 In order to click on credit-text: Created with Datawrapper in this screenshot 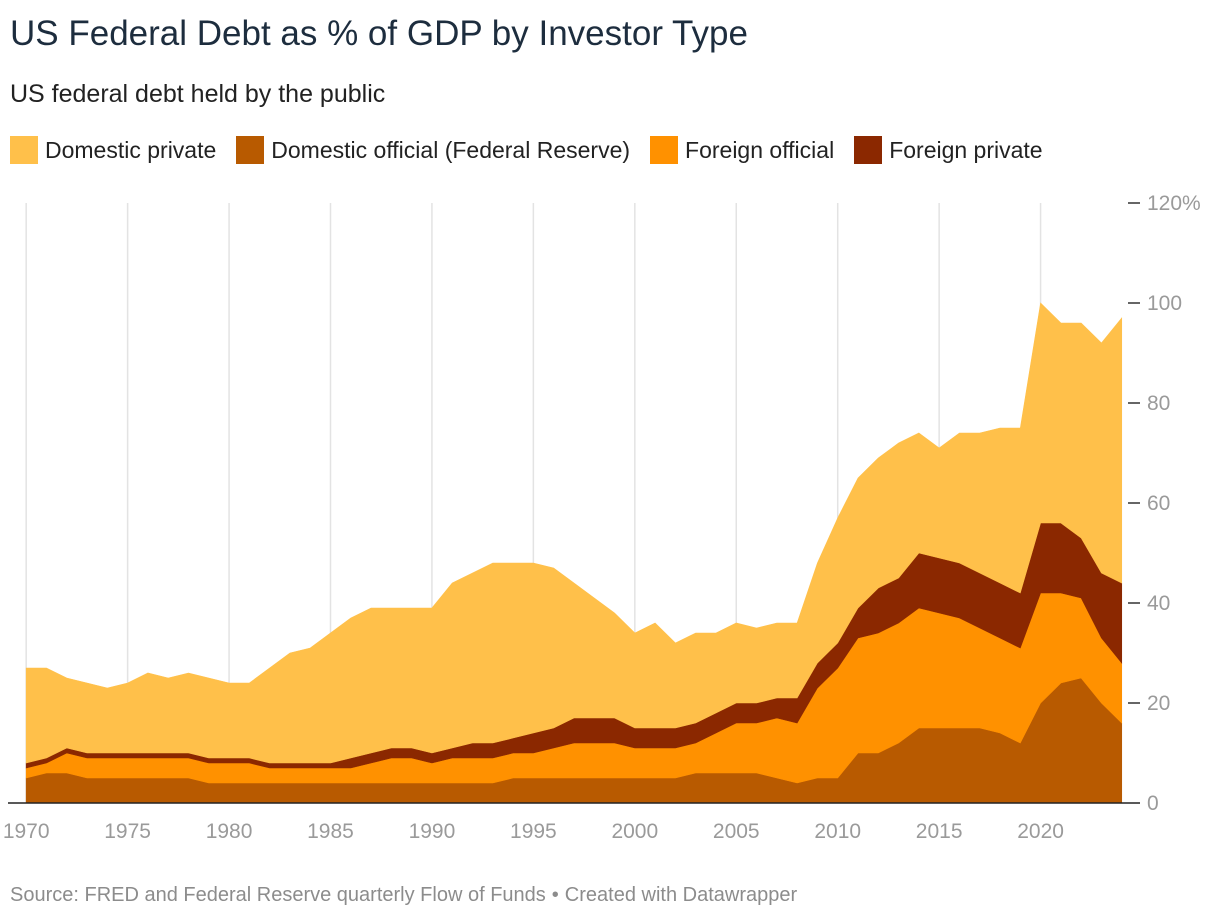, I will do `click(681, 895)`.